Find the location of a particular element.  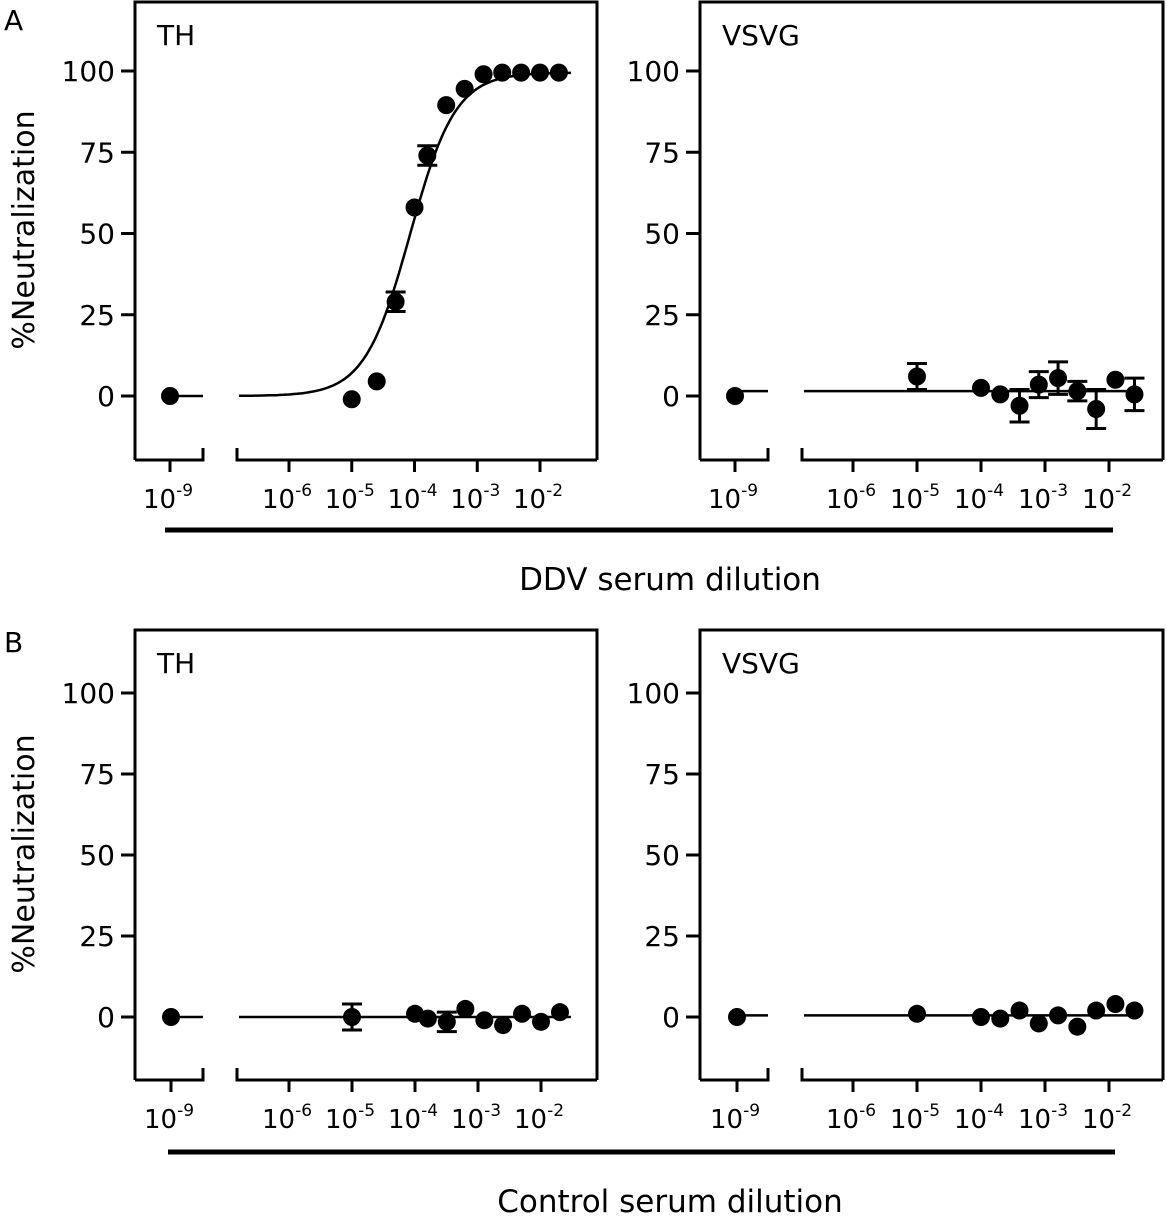

plot-frame is located at coordinates (366, 230).